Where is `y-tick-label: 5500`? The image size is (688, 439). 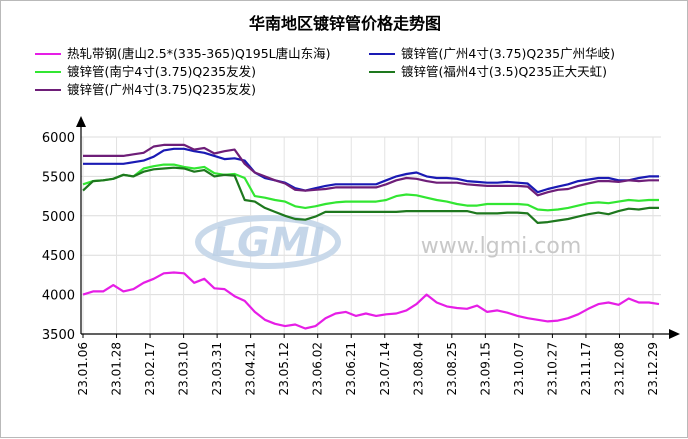
y-tick-label: 5500 is located at coordinates (58, 177).